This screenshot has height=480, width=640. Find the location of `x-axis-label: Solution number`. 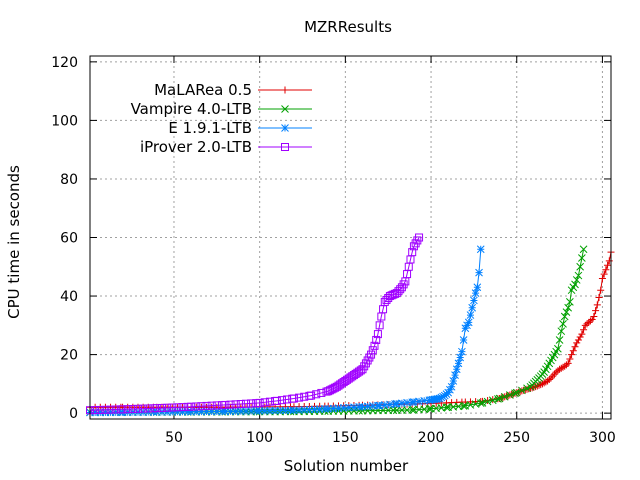

x-axis-label: Solution number is located at coordinates (346, 466).